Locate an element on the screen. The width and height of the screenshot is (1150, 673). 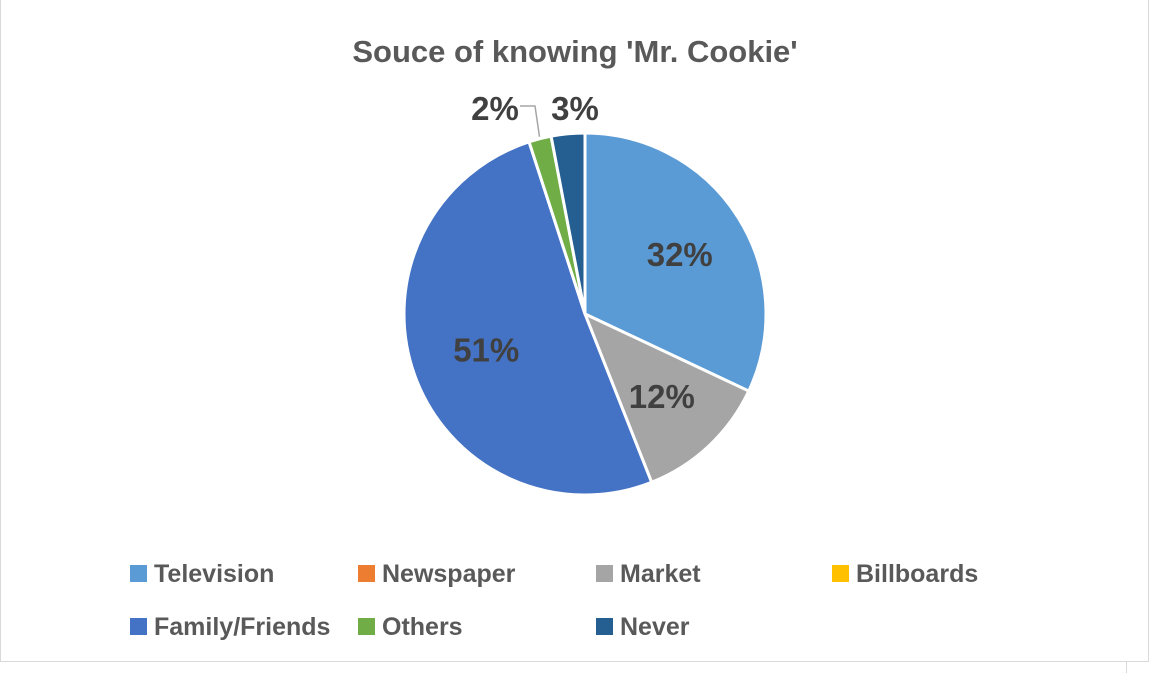
legend-label-television: Television is located at coordinates (214, 574).